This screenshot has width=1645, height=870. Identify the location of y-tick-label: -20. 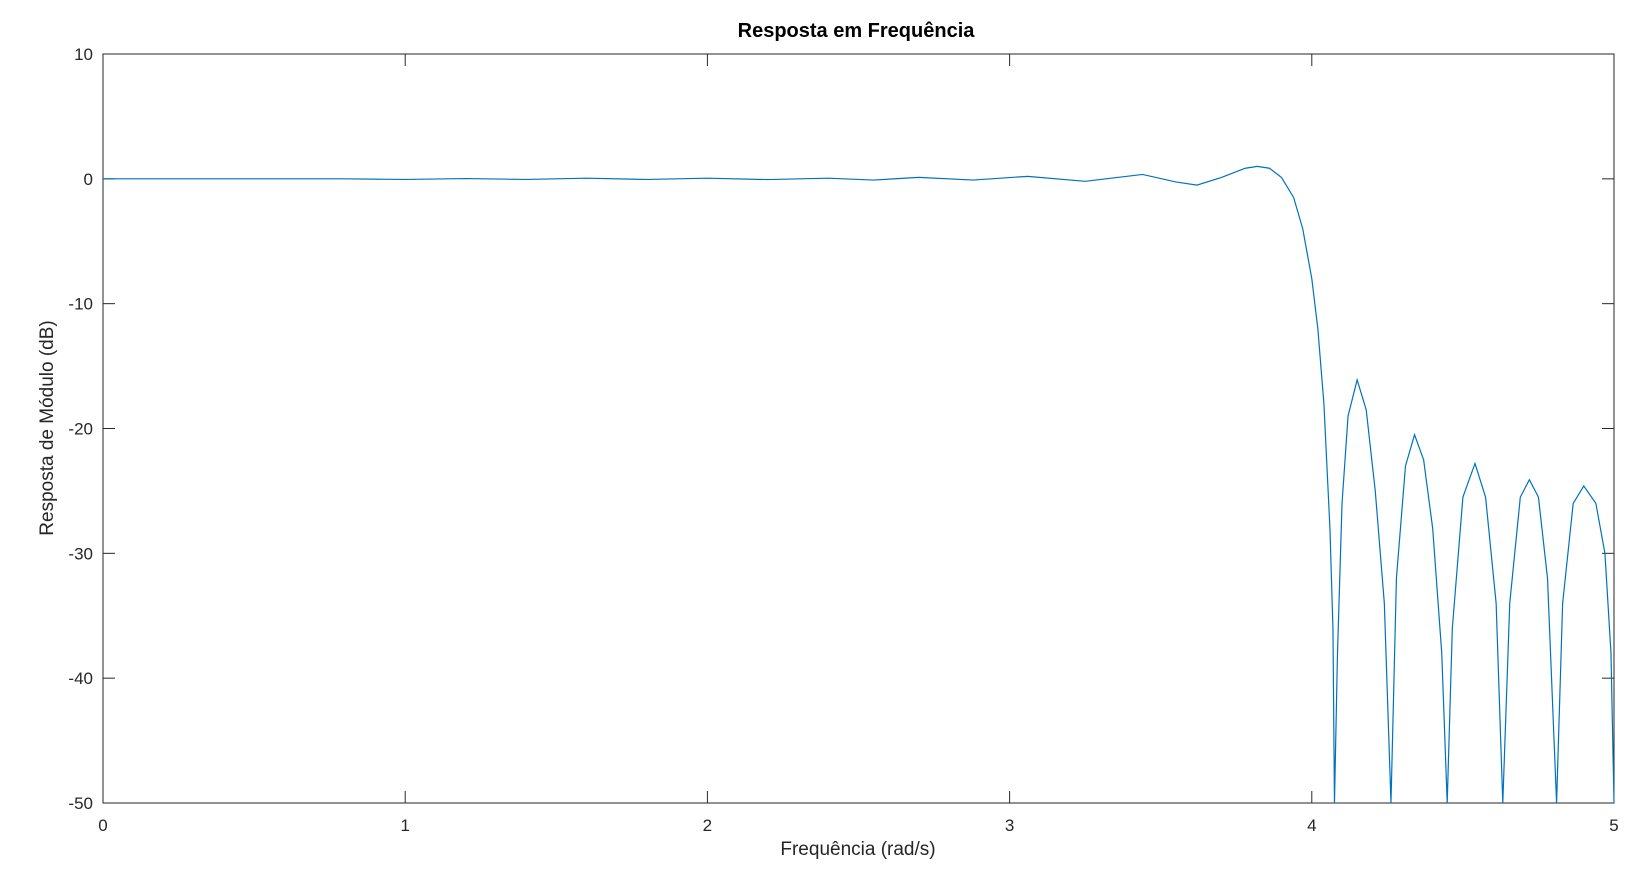
(80, 429).